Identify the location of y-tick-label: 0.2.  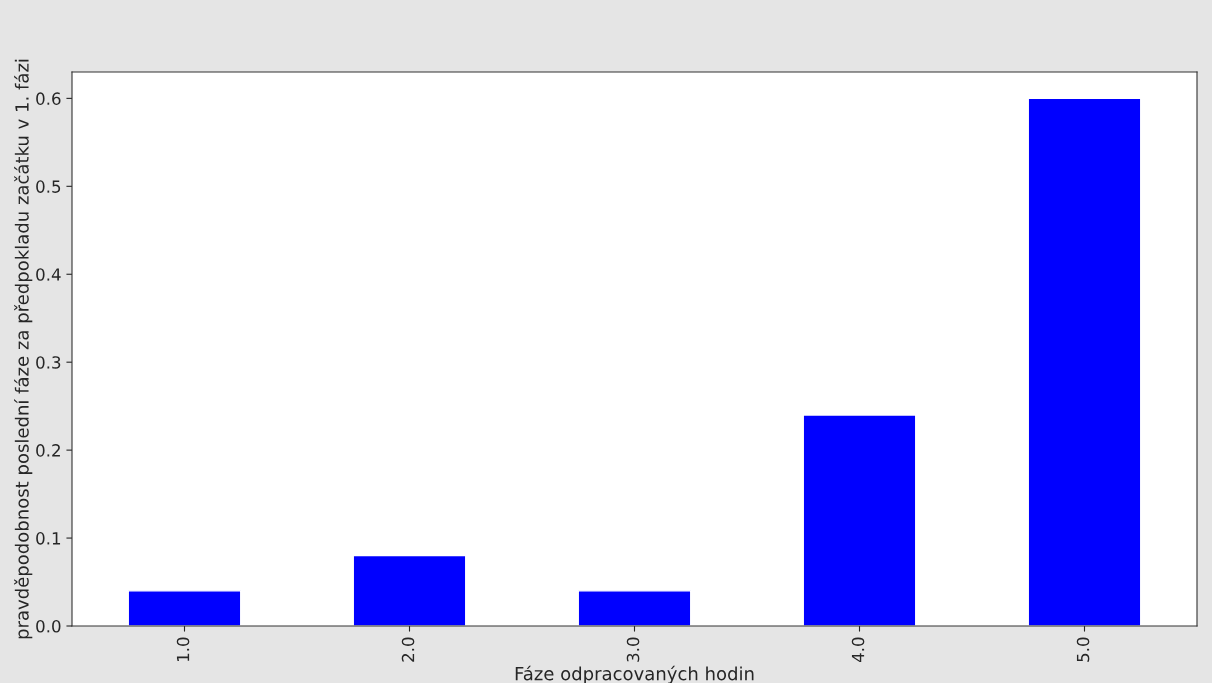
(48, 450).